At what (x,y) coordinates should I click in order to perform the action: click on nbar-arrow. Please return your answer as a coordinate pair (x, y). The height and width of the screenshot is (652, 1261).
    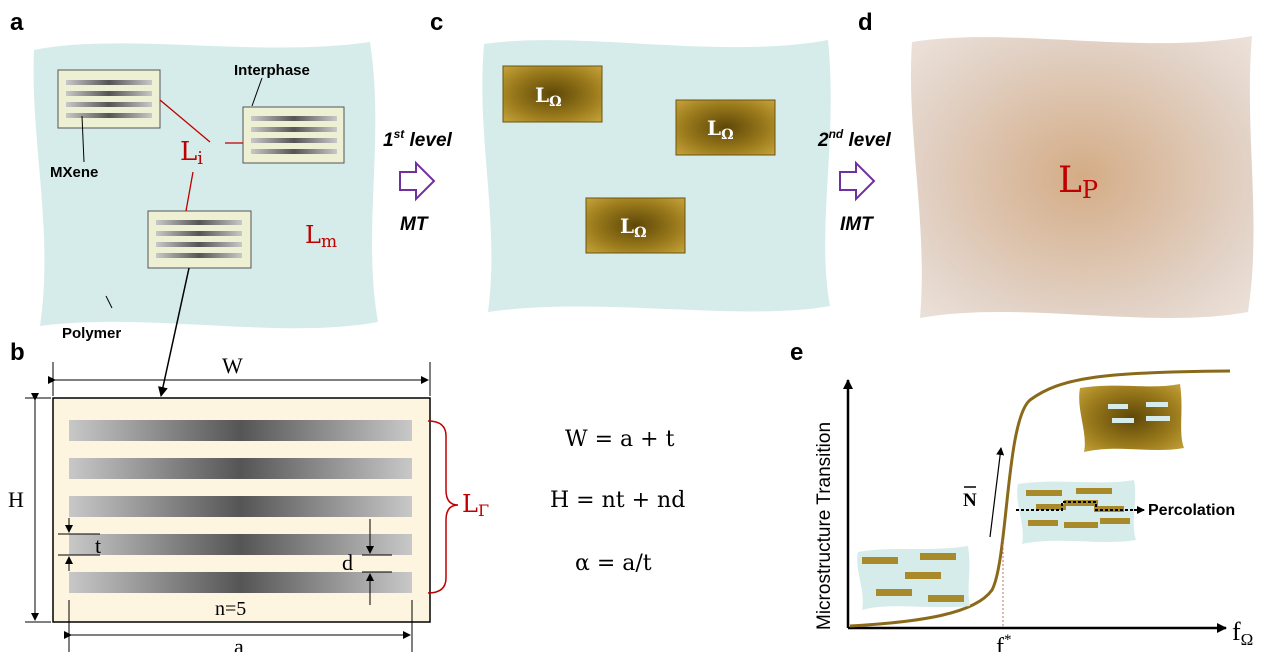
    Looking at the image, I should click on (997, 492).